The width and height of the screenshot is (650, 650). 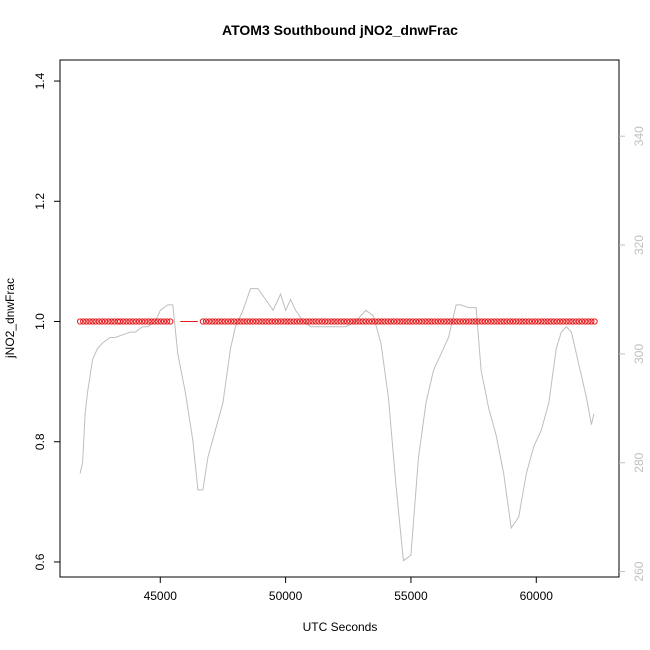 What do you see at coordinates (286, 596) in the screenshot?
I see `x-tick-label: 50000` at bounding box center [286, 596].